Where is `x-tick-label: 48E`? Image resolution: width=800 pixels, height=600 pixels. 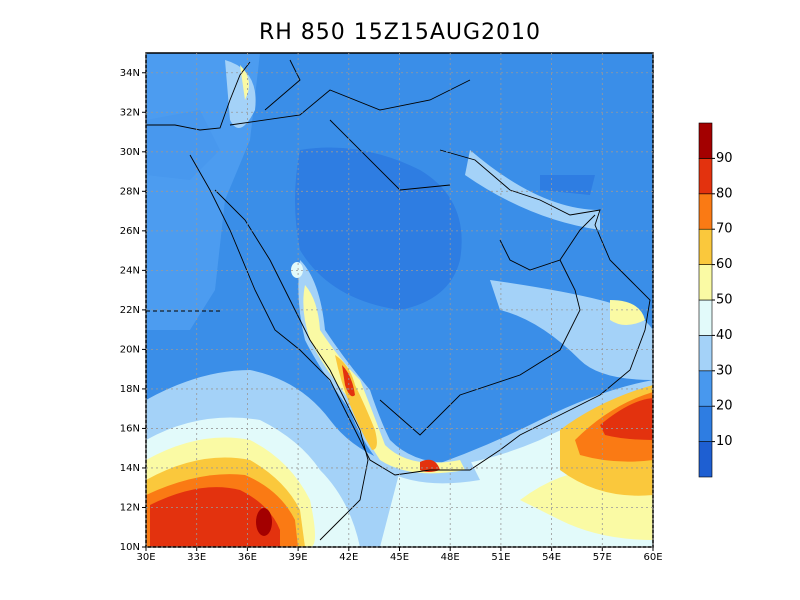
x-tick-label: 48E is located at coordinates (450, 557).